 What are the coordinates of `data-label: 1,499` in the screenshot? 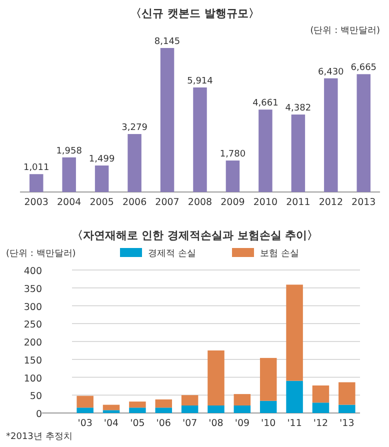 It's located at (101, 159).